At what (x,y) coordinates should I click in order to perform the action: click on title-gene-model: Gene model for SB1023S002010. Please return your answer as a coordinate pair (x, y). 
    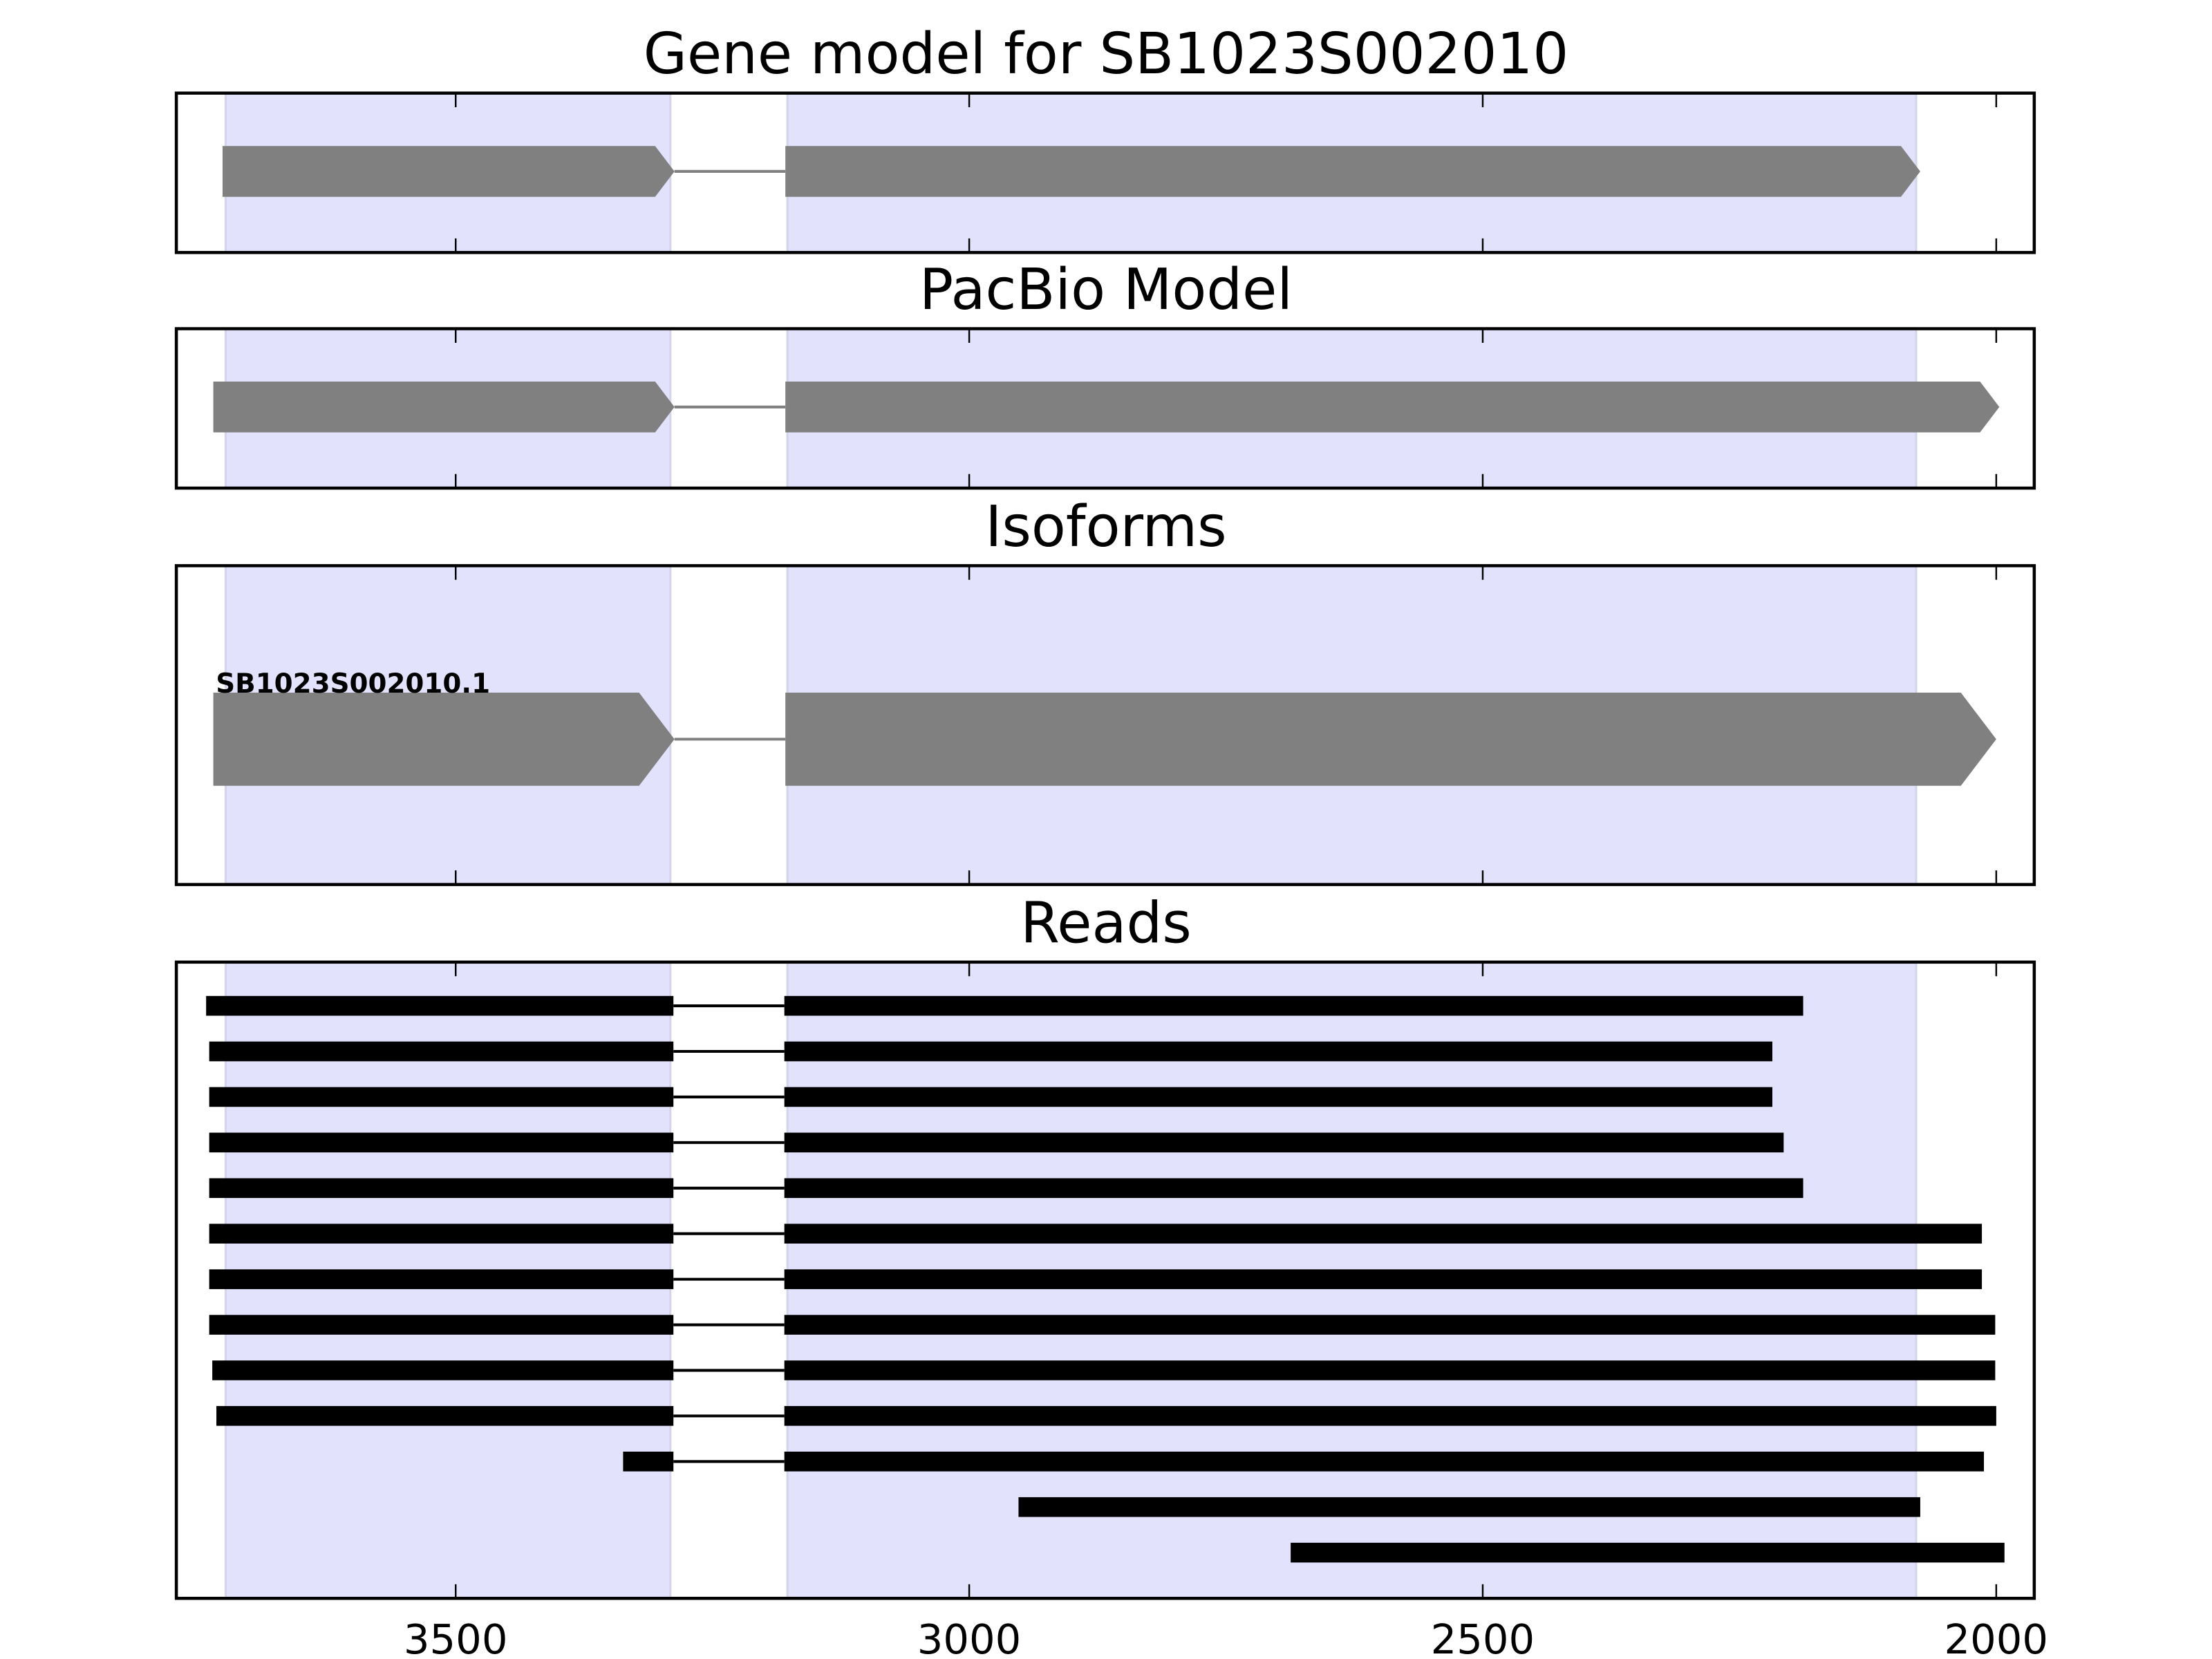
    Looking at the image, I should click on (1106, 54).